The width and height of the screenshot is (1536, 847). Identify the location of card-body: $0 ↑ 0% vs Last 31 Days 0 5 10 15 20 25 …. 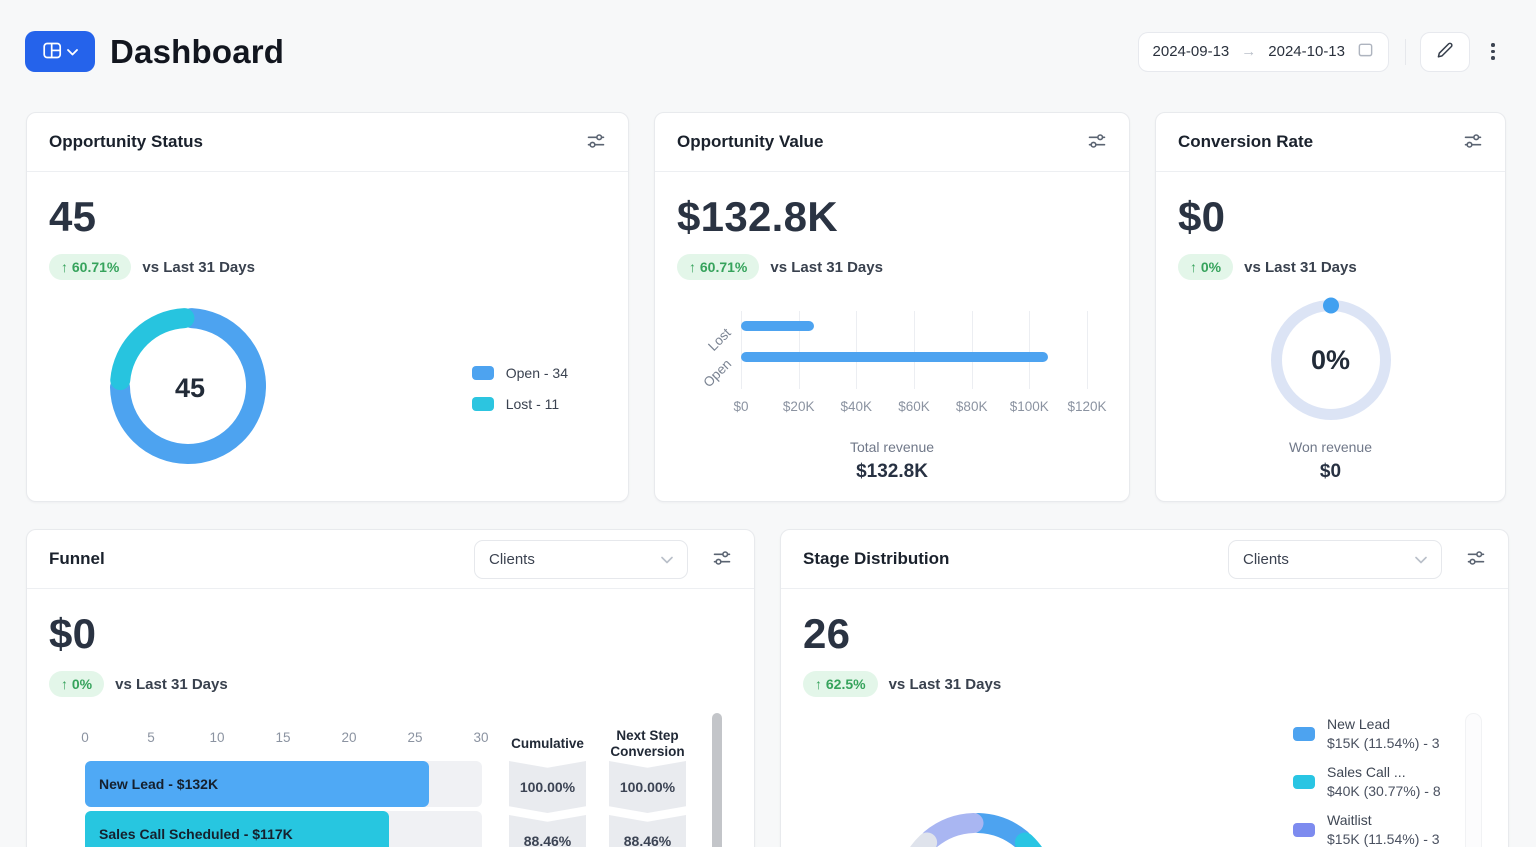
(390, 718).